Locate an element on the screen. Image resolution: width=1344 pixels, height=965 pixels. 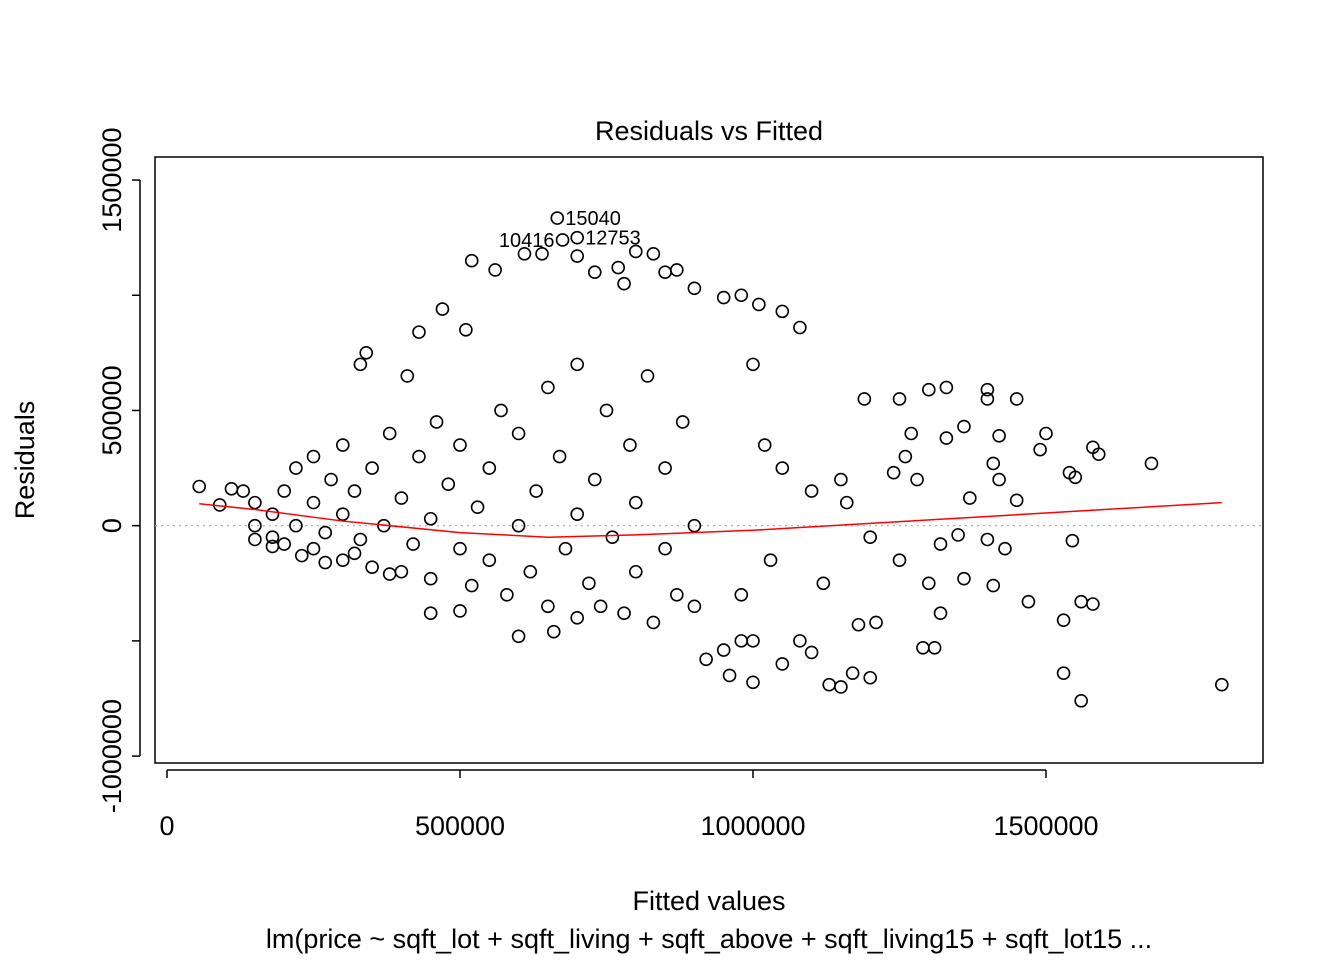
x-tick-label: 1000000 is located at coordinates (752, 826).